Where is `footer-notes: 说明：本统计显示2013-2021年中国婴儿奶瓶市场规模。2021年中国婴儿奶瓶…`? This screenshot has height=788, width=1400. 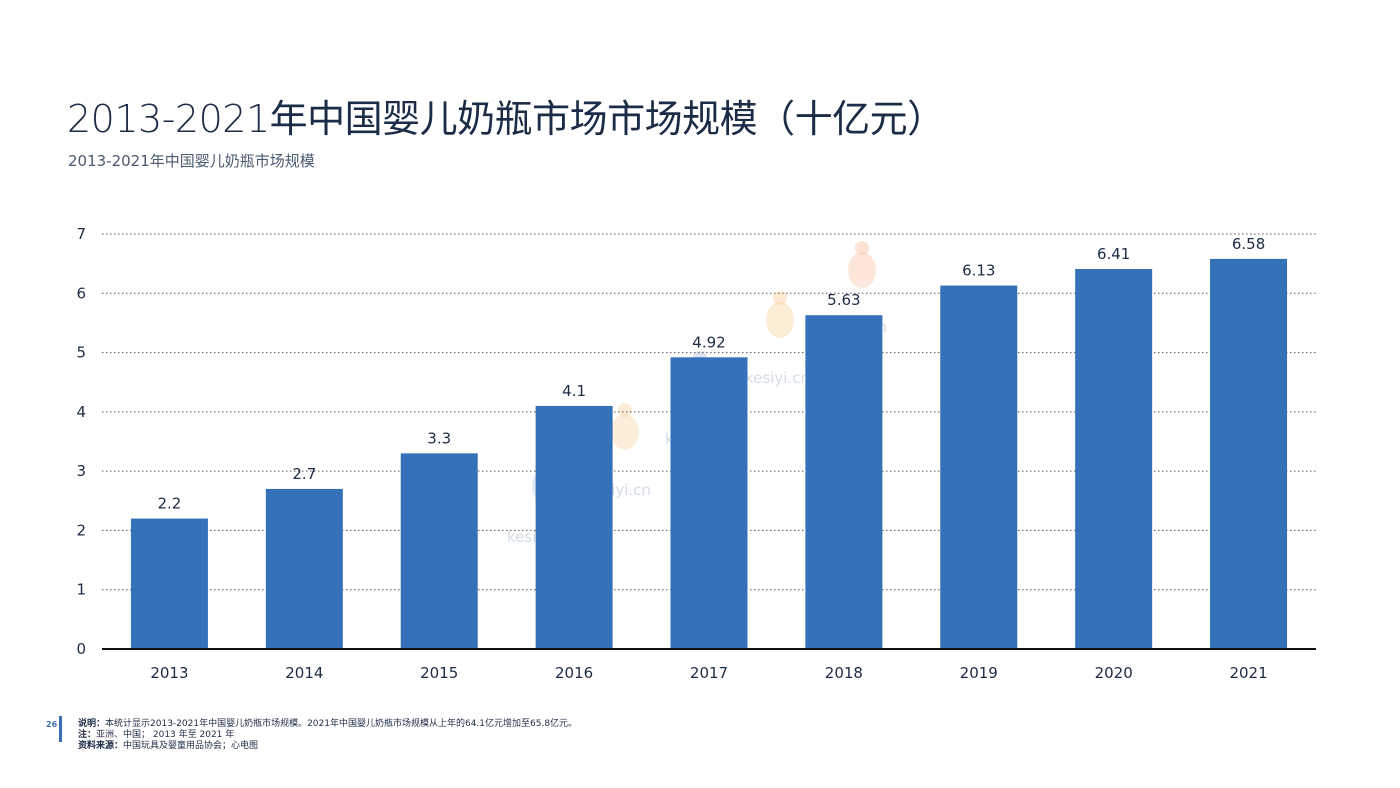 footer-notes: 说明：本统计显示2013-2021年中国婴儿奶瓶市场规模。2021年中国婴儿奶瓶… is located at coordinates (327, 735).